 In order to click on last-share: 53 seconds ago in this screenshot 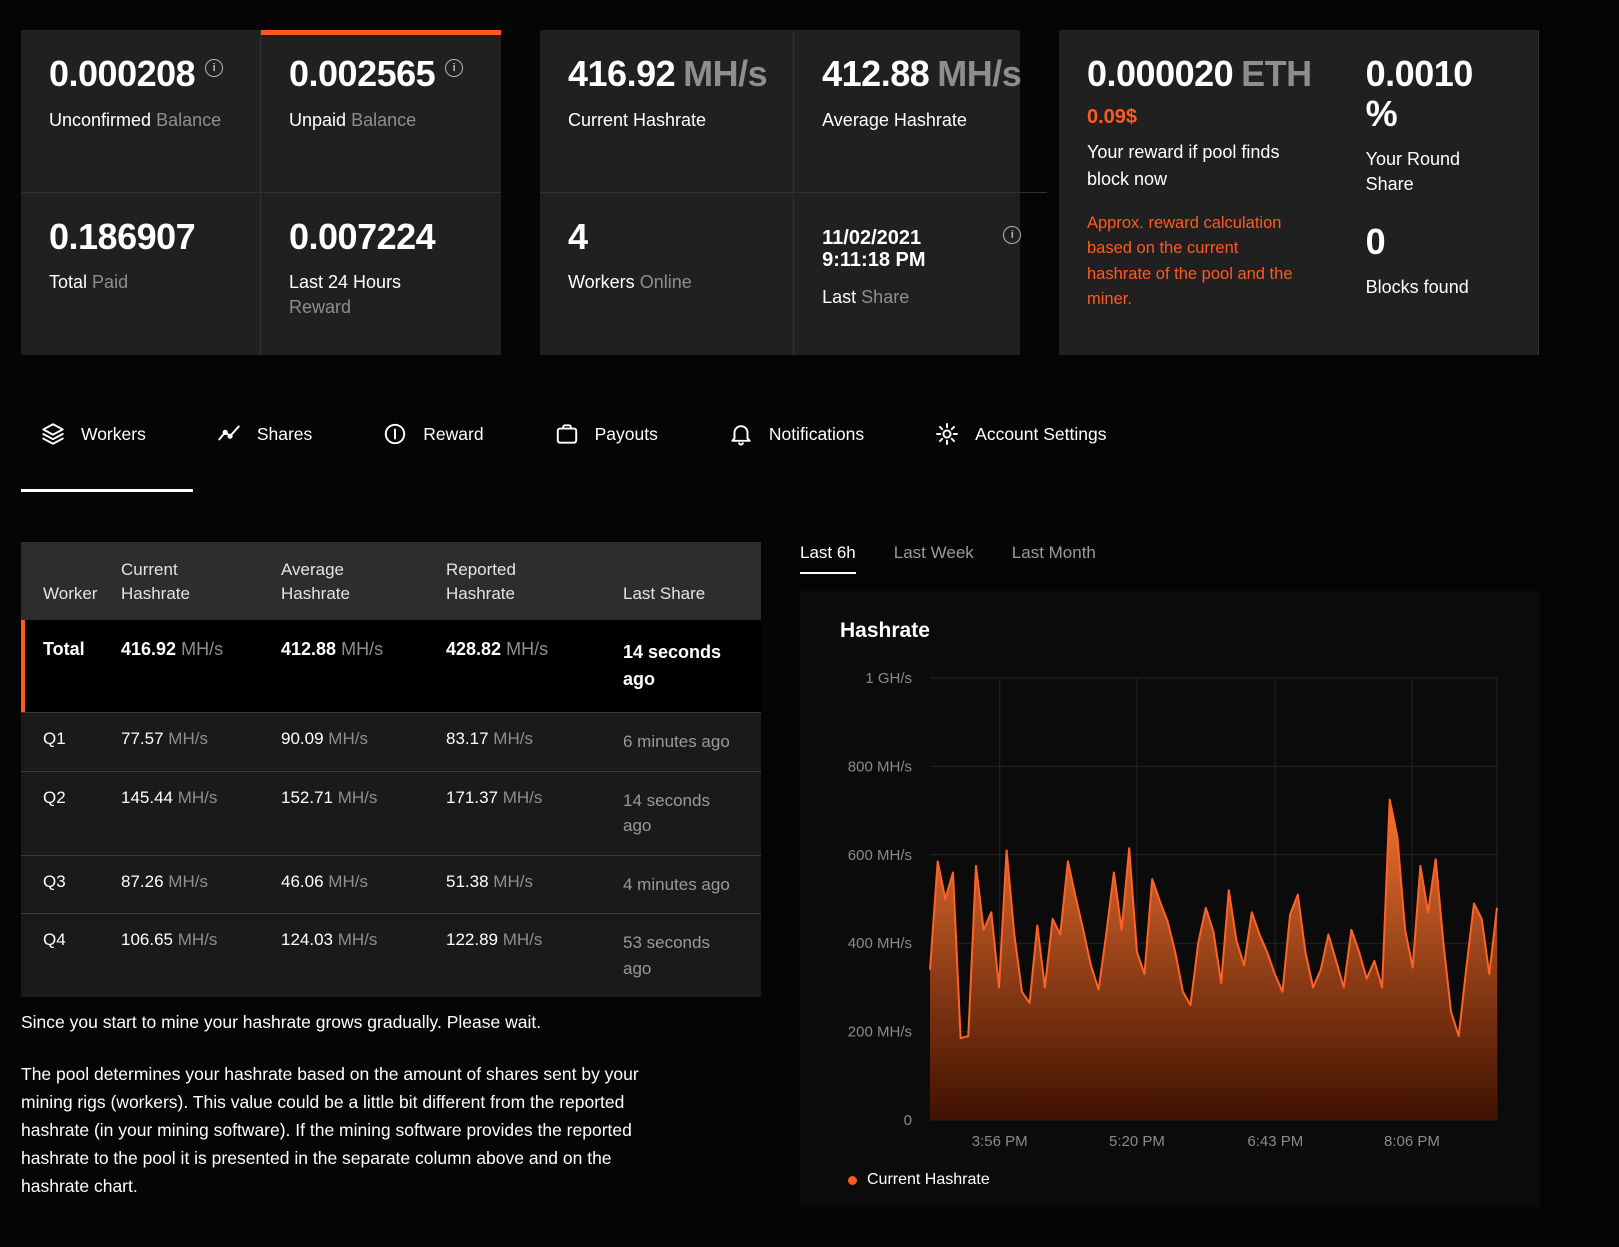, I will do `click(666, 955)`.